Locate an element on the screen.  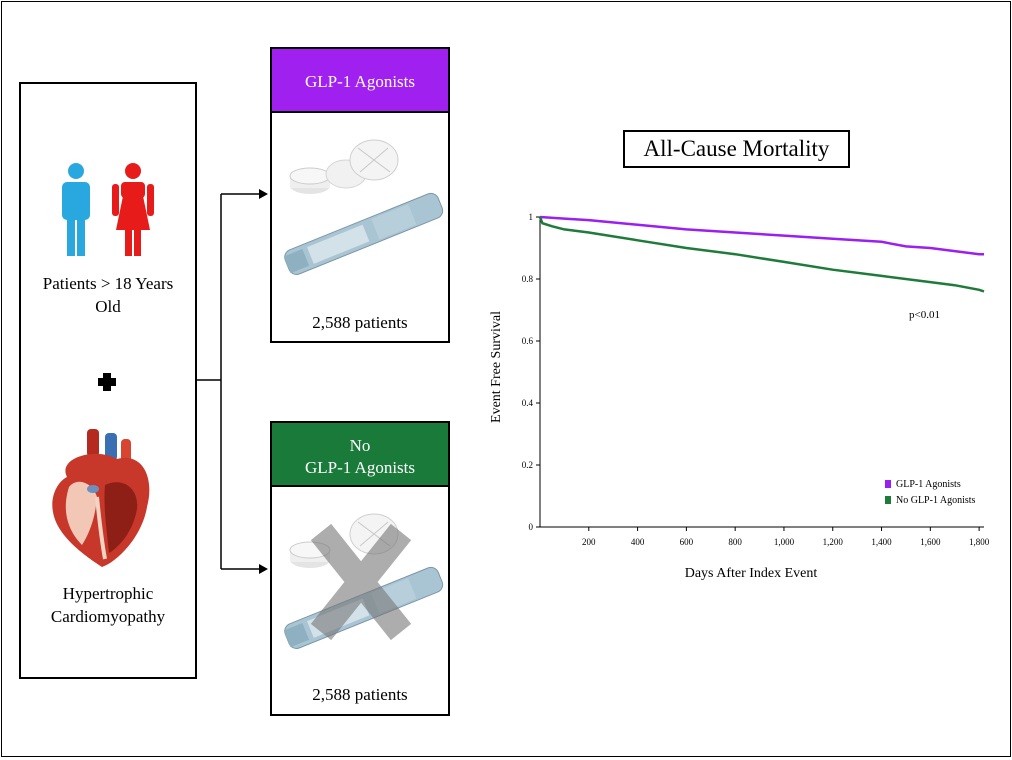
x-axis-label: Days After Index Event is located at coordinates (751, 573).